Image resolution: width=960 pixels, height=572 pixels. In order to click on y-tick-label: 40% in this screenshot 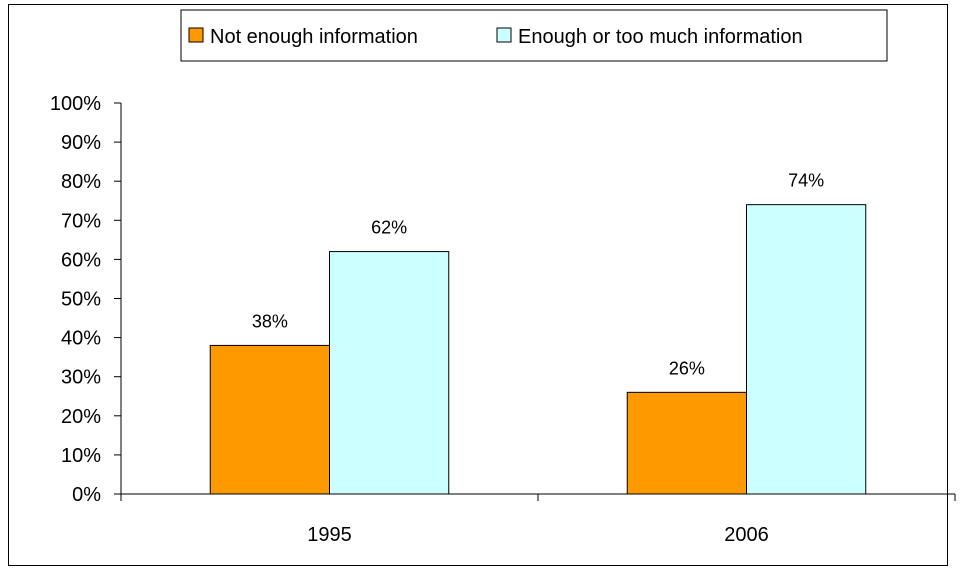, I will do `click(81, 339)`.